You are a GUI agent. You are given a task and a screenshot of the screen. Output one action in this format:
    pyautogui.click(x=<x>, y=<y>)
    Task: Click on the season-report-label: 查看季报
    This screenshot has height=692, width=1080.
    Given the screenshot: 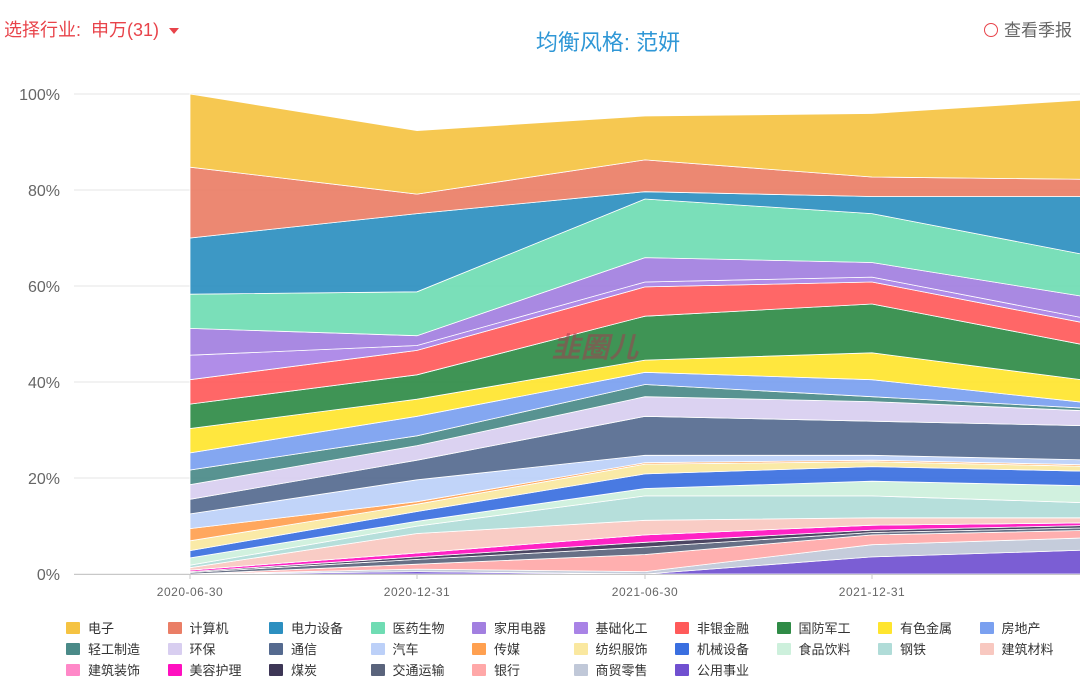 What is the action you would take?
    pyautogui.click(x=1038, y=30)
    